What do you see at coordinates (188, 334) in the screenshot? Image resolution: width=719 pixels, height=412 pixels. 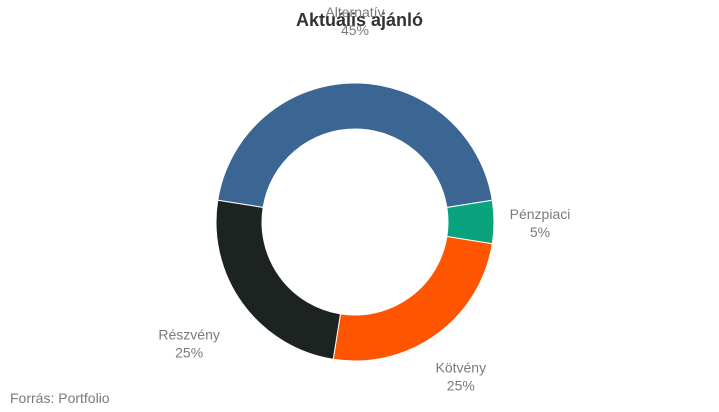 I see `slice-category-label: Részvény` at bounding box center [188, 334].